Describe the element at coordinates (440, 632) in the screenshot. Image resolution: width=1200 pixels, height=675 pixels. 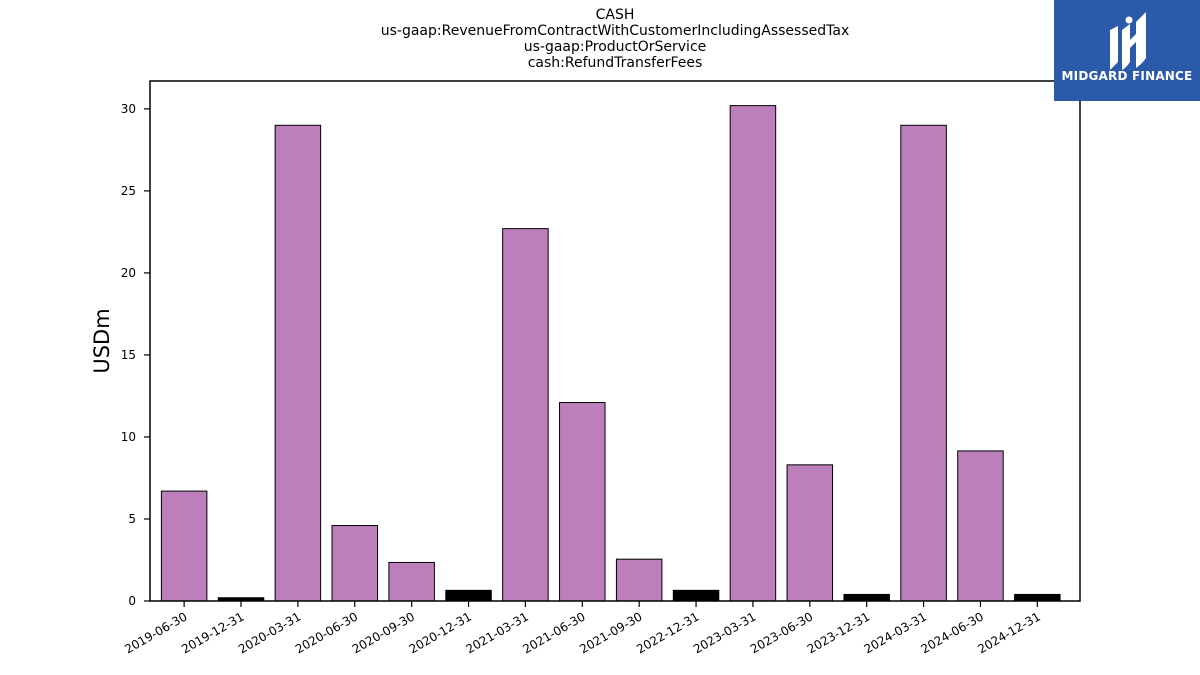
I see `x-tick-label: 2020-12-31` at that location.